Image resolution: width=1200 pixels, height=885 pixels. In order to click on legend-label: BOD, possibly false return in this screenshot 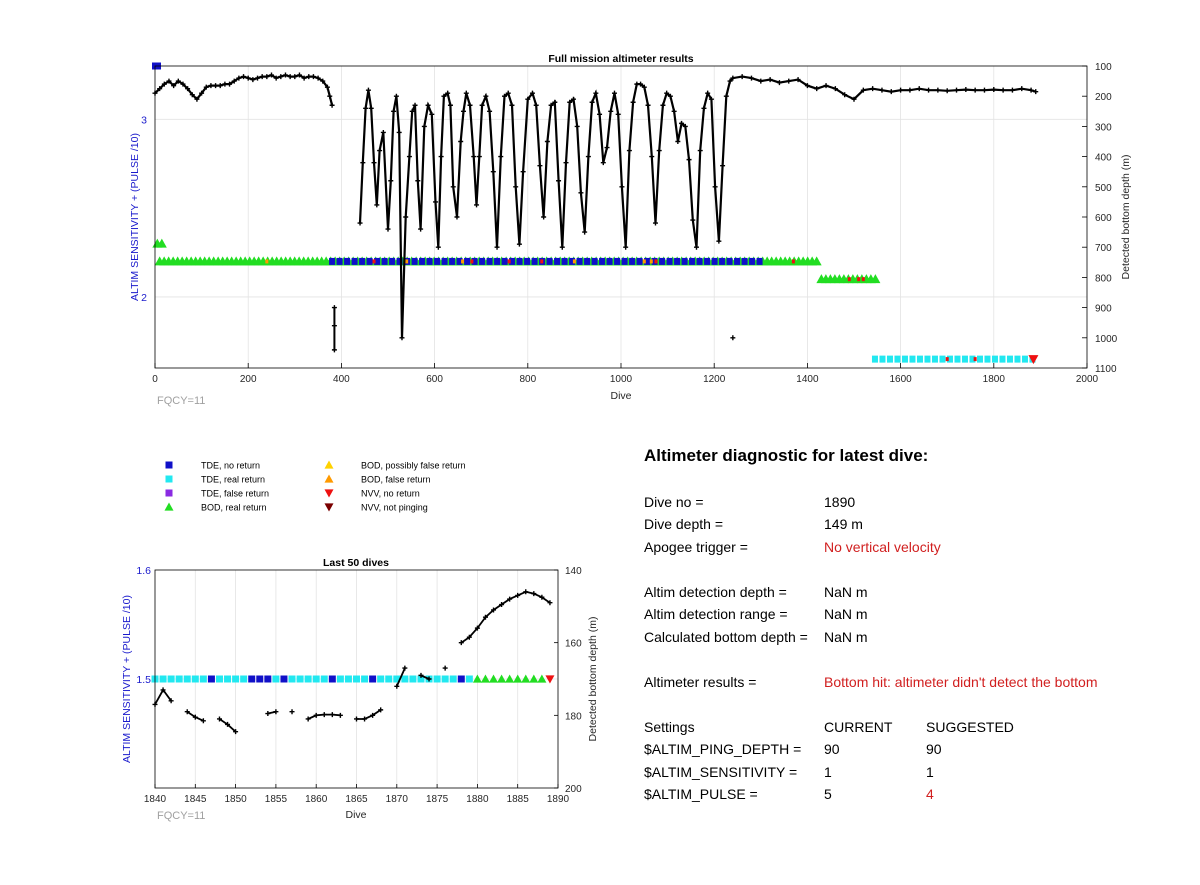, I will do `click(413, 466)`.